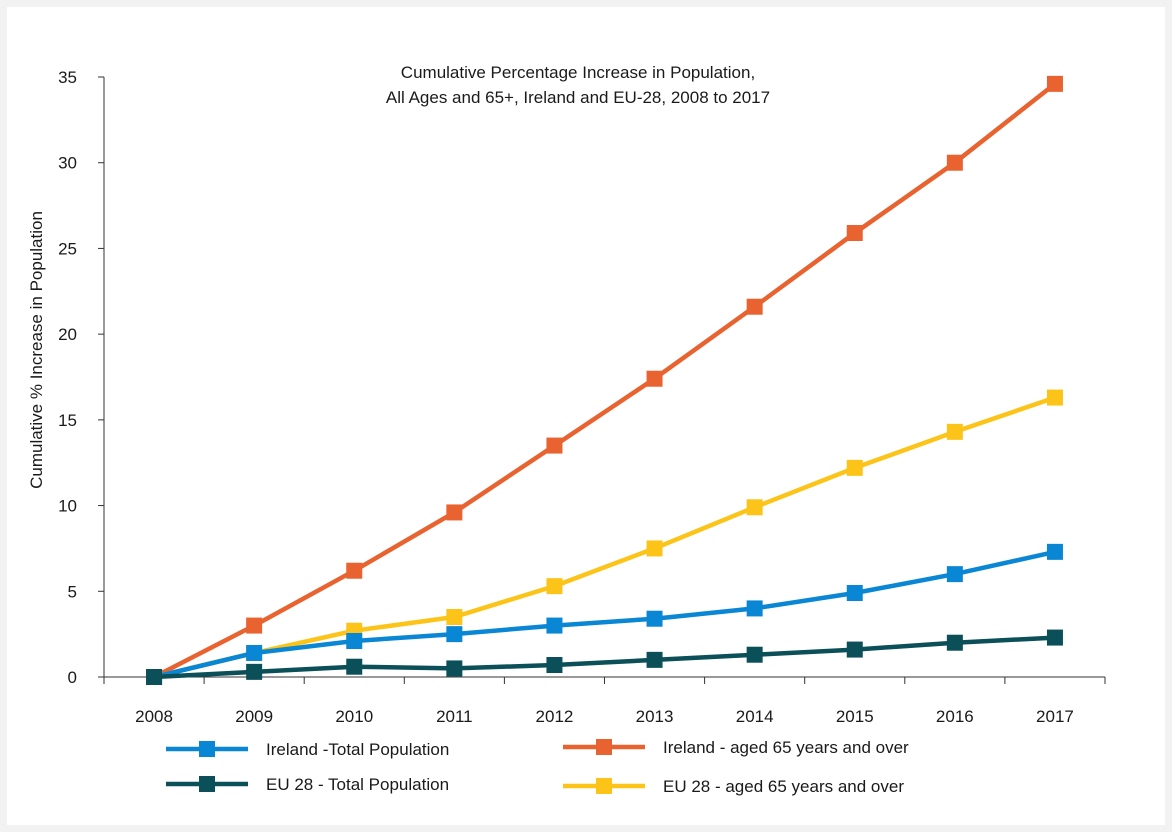 The image size is (1172, 832). Describe the element at coordinates (81, 377) in the screenshot. I see `y-axis: 0 5 10 15 20 25 30 35` at that location.